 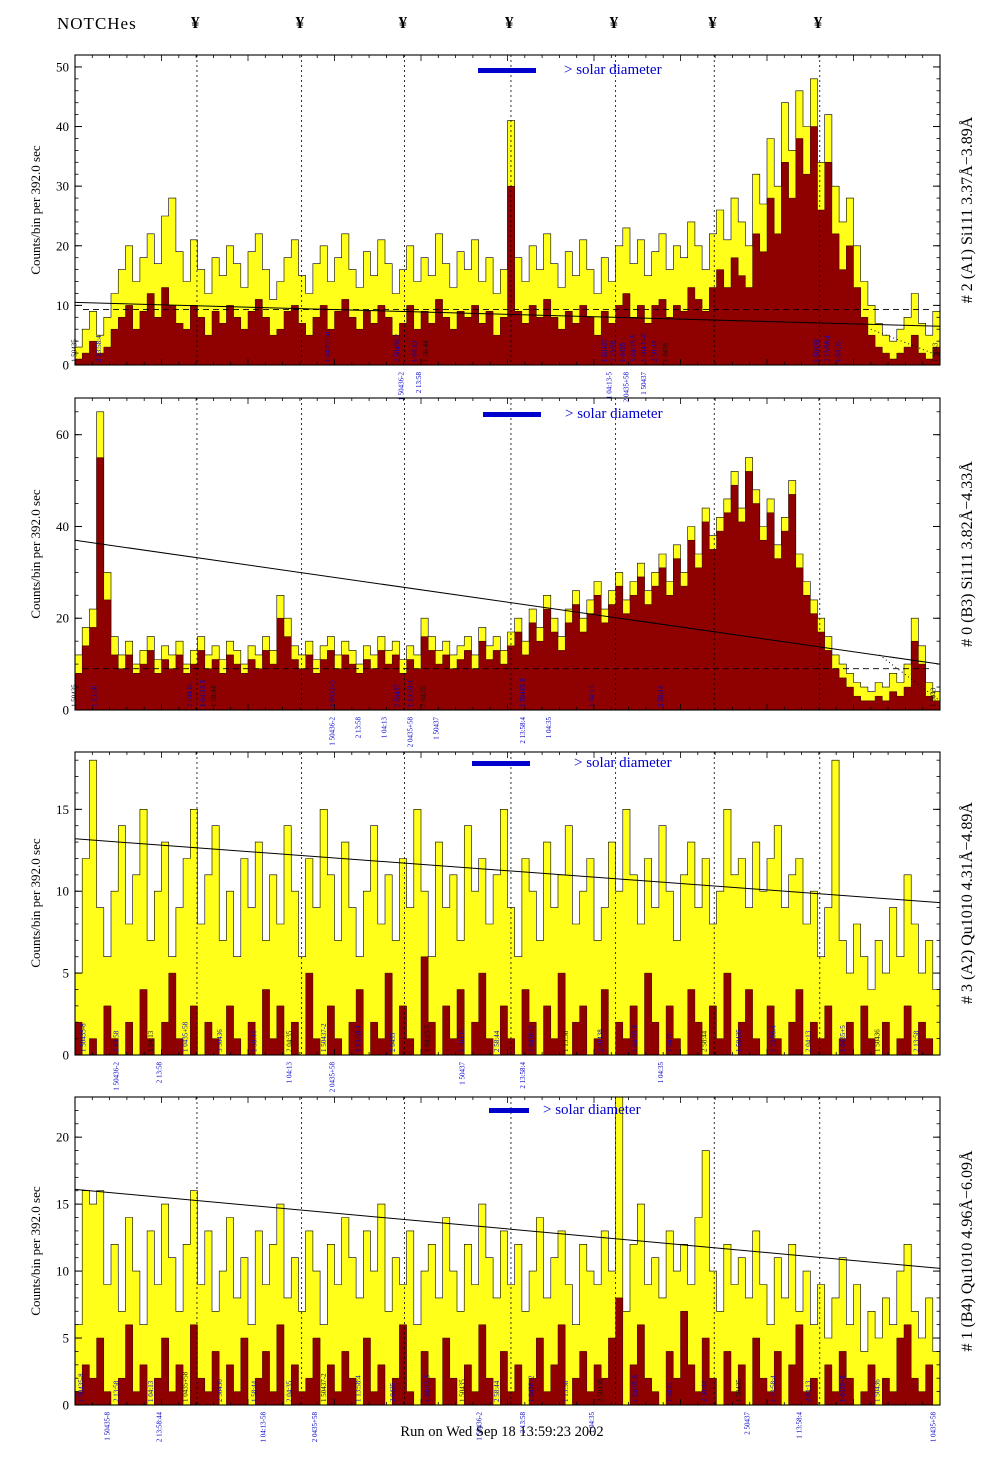 I want to click on tiny-annotation: 1 04:13-5, so click(x=203, y=693).